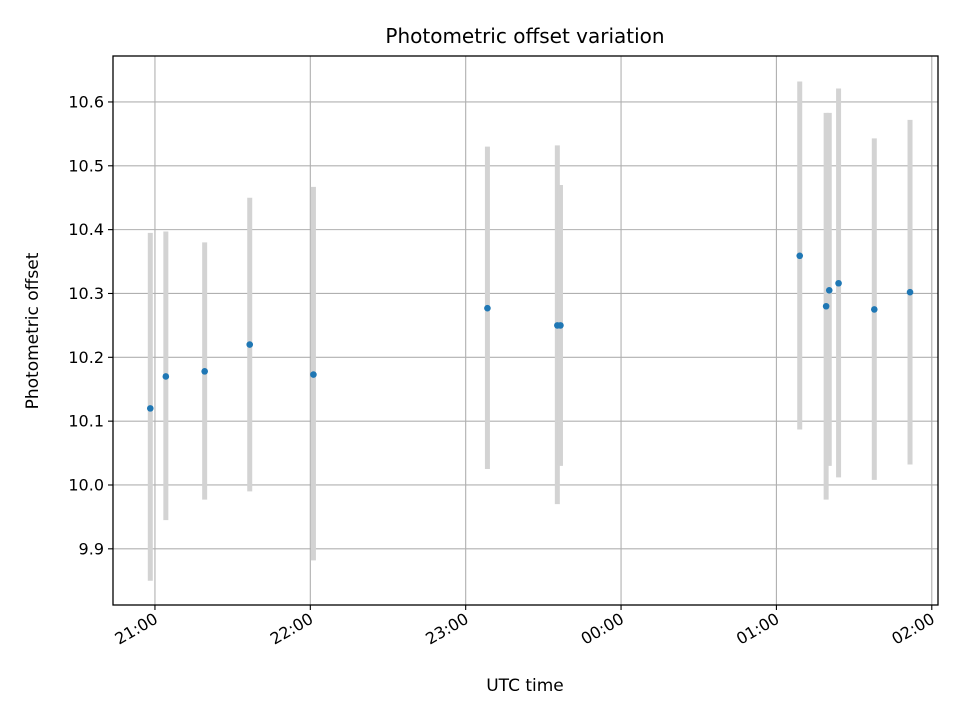 Image resolution: width=960 pixels, height=720 pixels. Describe the element at coordinates (86, 229) in the screenshot. I see `y-tick-label: 10.4` at that location.